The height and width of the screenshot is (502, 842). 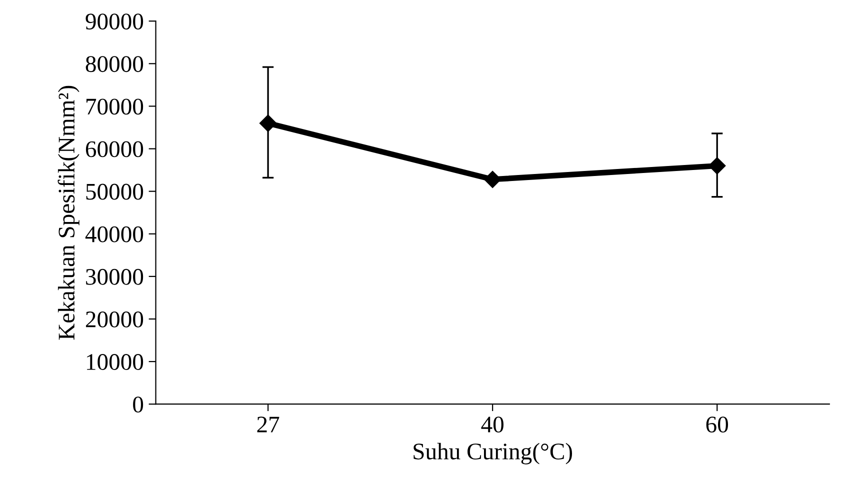 I want to click on x-axis-title: Suhu Curing(°C), so click(x=493, y=453).